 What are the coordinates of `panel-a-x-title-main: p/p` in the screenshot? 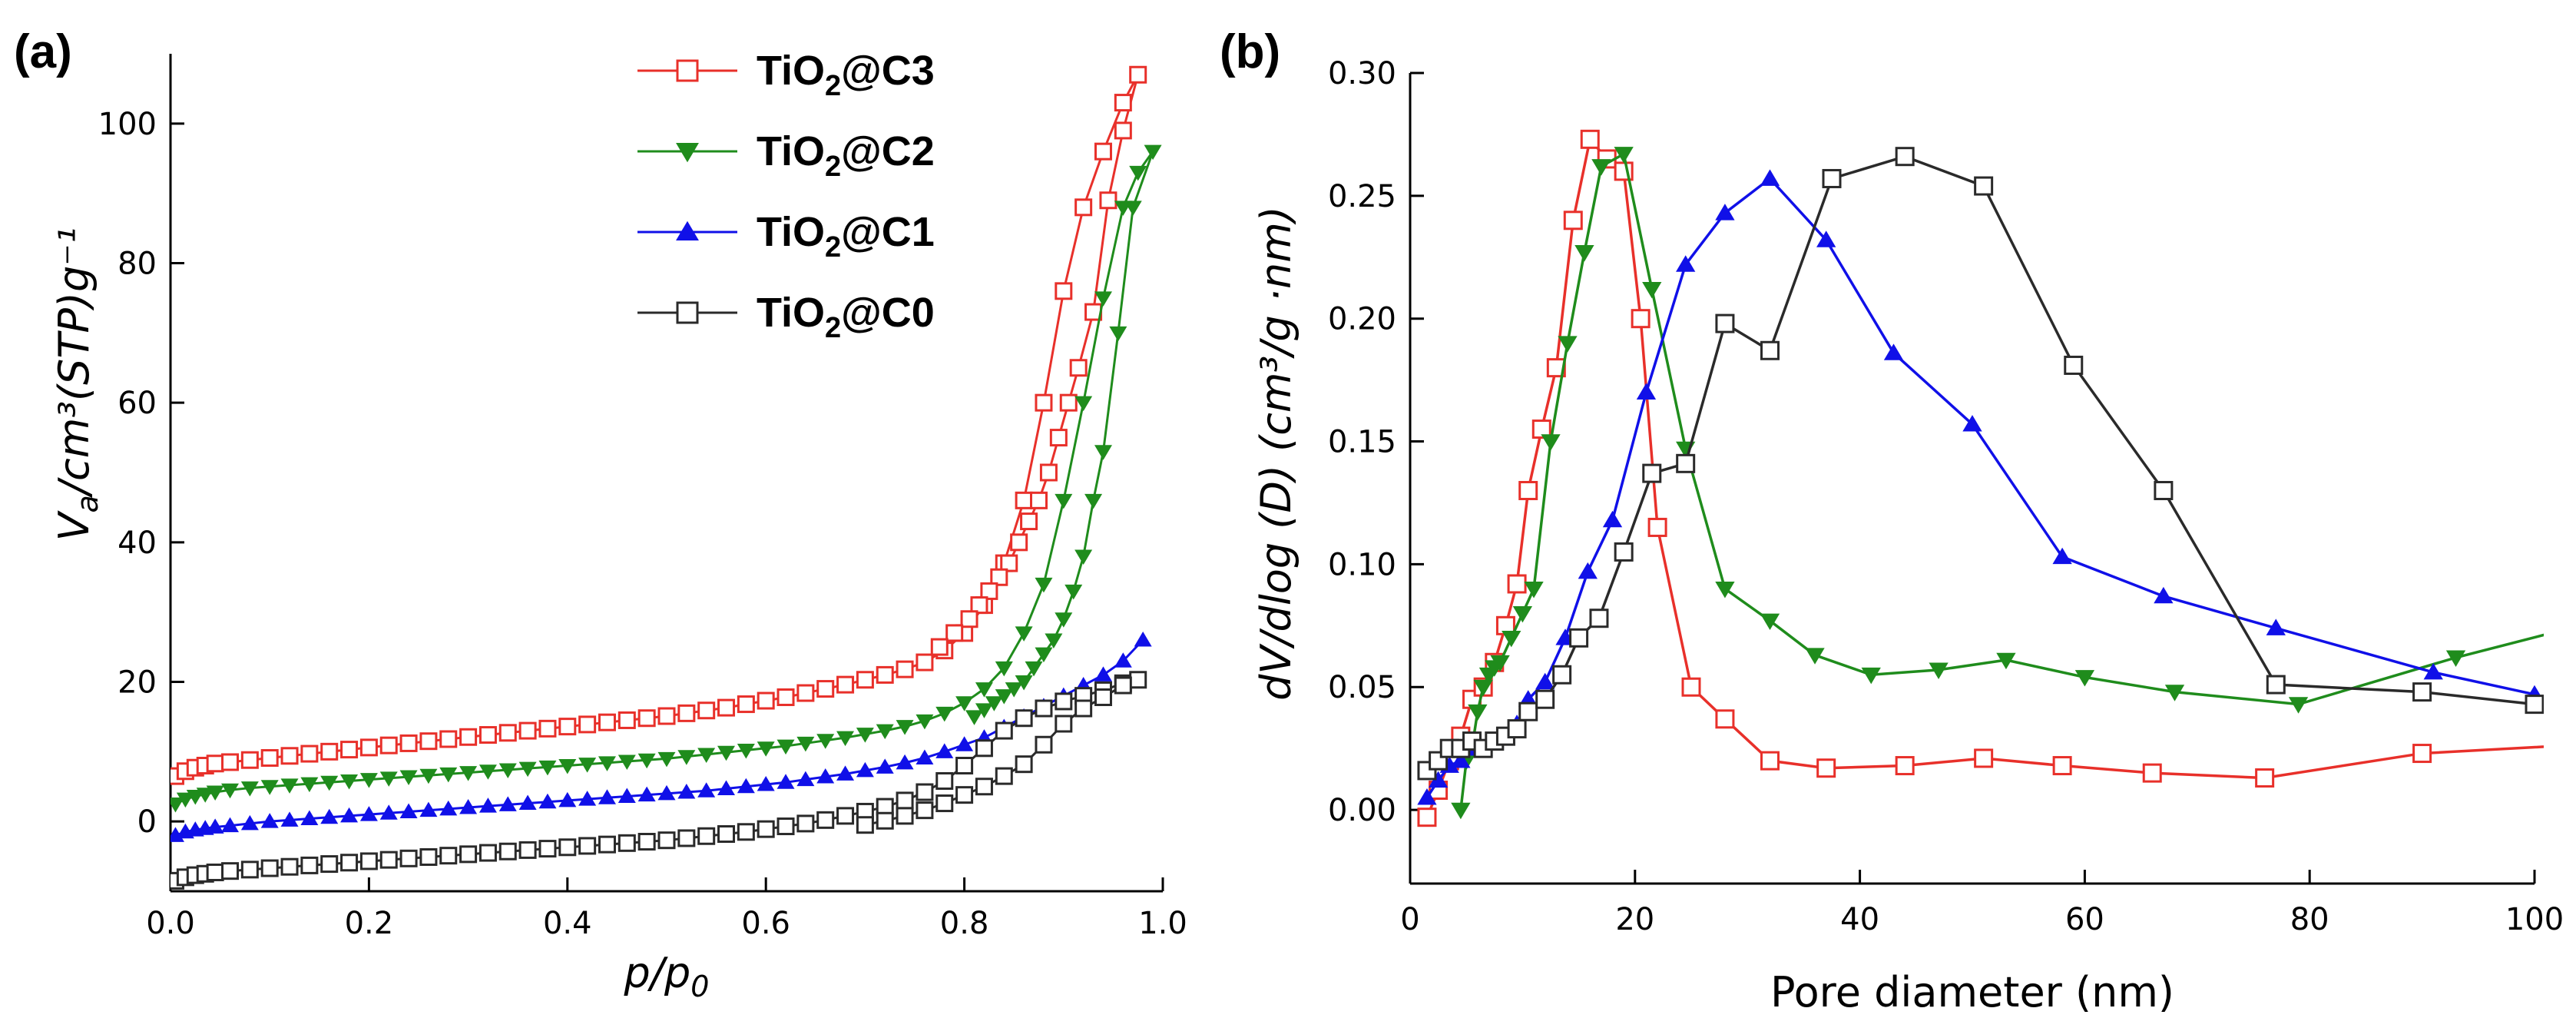 It's located at (657, 973).